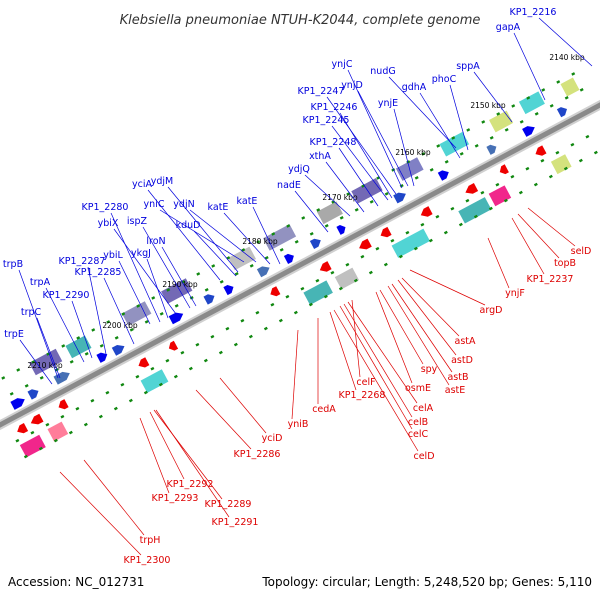  Describe the element at coordinates (488, 105) in the screenshot. I see `kbp-marker-1: 2150 kbp` at that location.